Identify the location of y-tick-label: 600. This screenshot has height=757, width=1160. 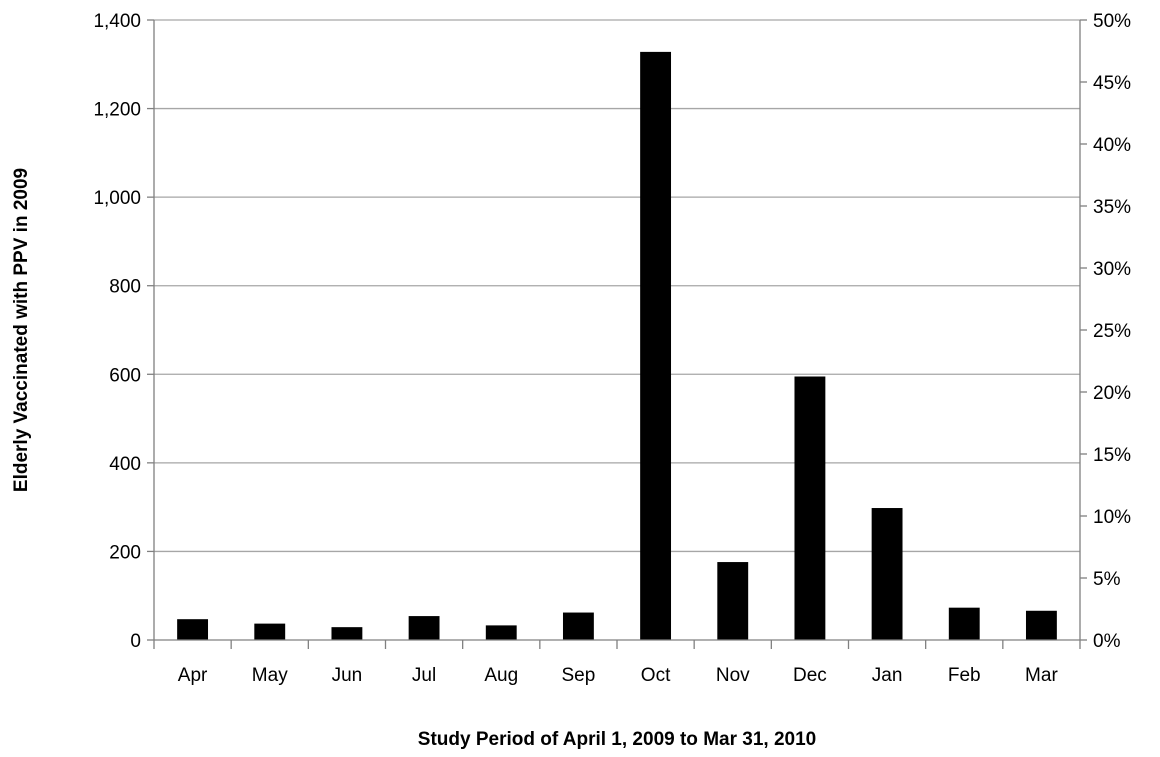
(125, 375).